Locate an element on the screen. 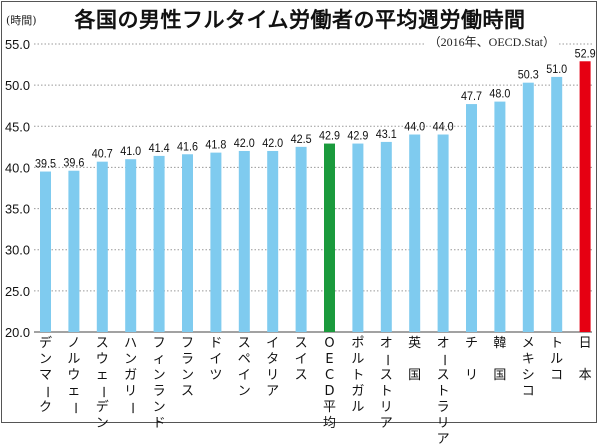 This screenshot has height=448, width=600. y-tick-label: 55.0 is located at coordinates (17, 44).